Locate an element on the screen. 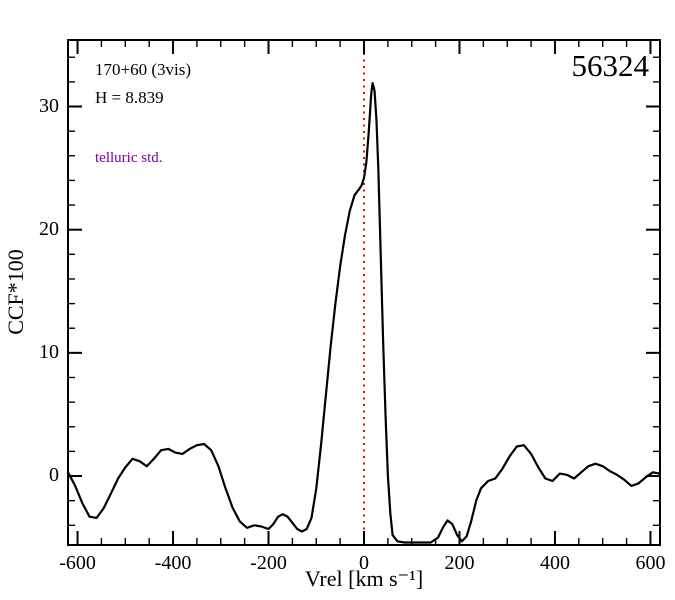 This screenshot has height=600, width=675. h-magnitude-label: H = 8.839 is located at coordinates (129, 97).